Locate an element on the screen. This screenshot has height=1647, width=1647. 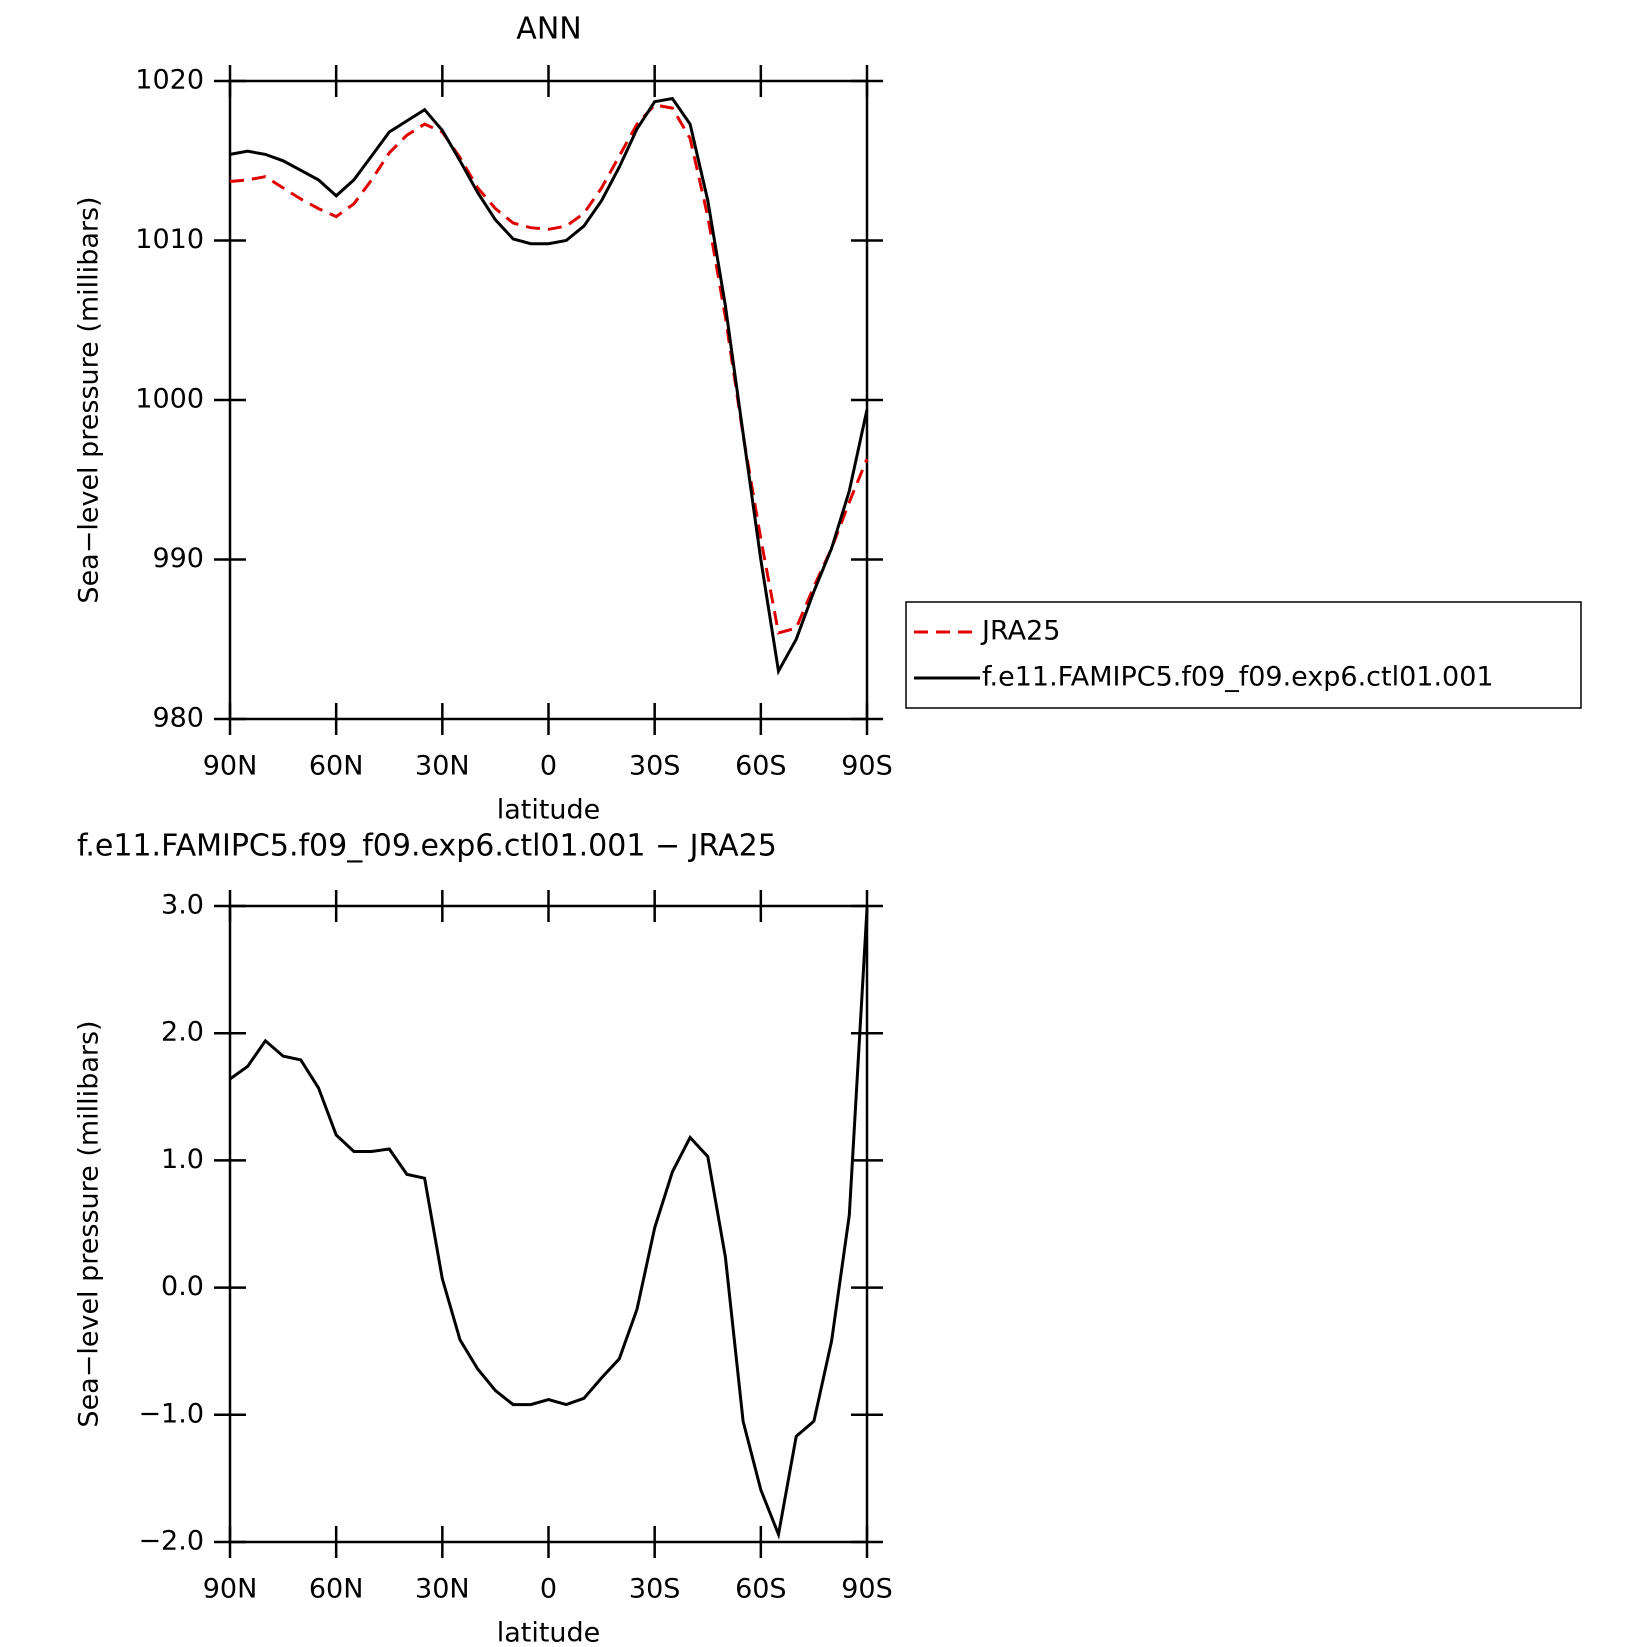
legend-label: f.e11.FAMIPC5.f09_f09.exp6.ctl01.001 is located at coordinates (1238, 677).